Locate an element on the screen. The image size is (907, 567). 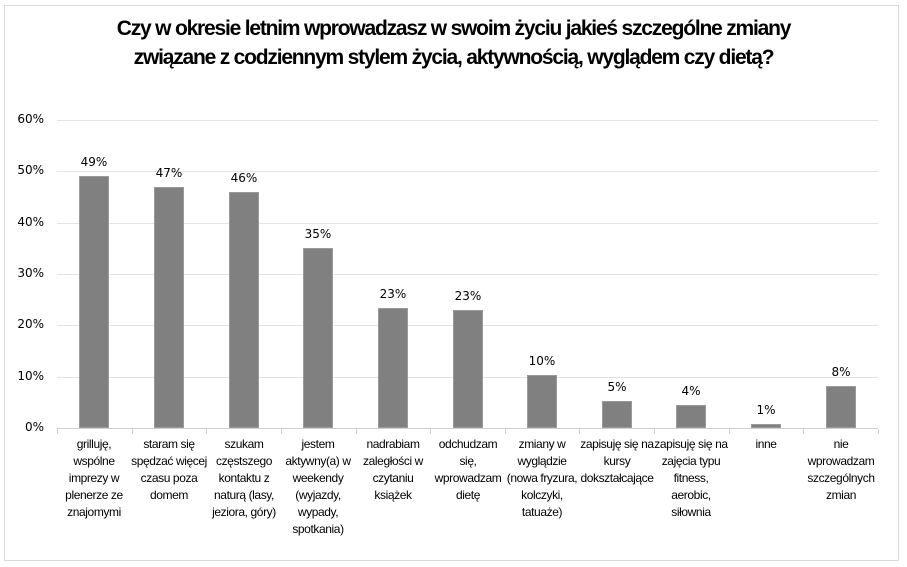
data-label: 46% is located at coordinates (244, 178).